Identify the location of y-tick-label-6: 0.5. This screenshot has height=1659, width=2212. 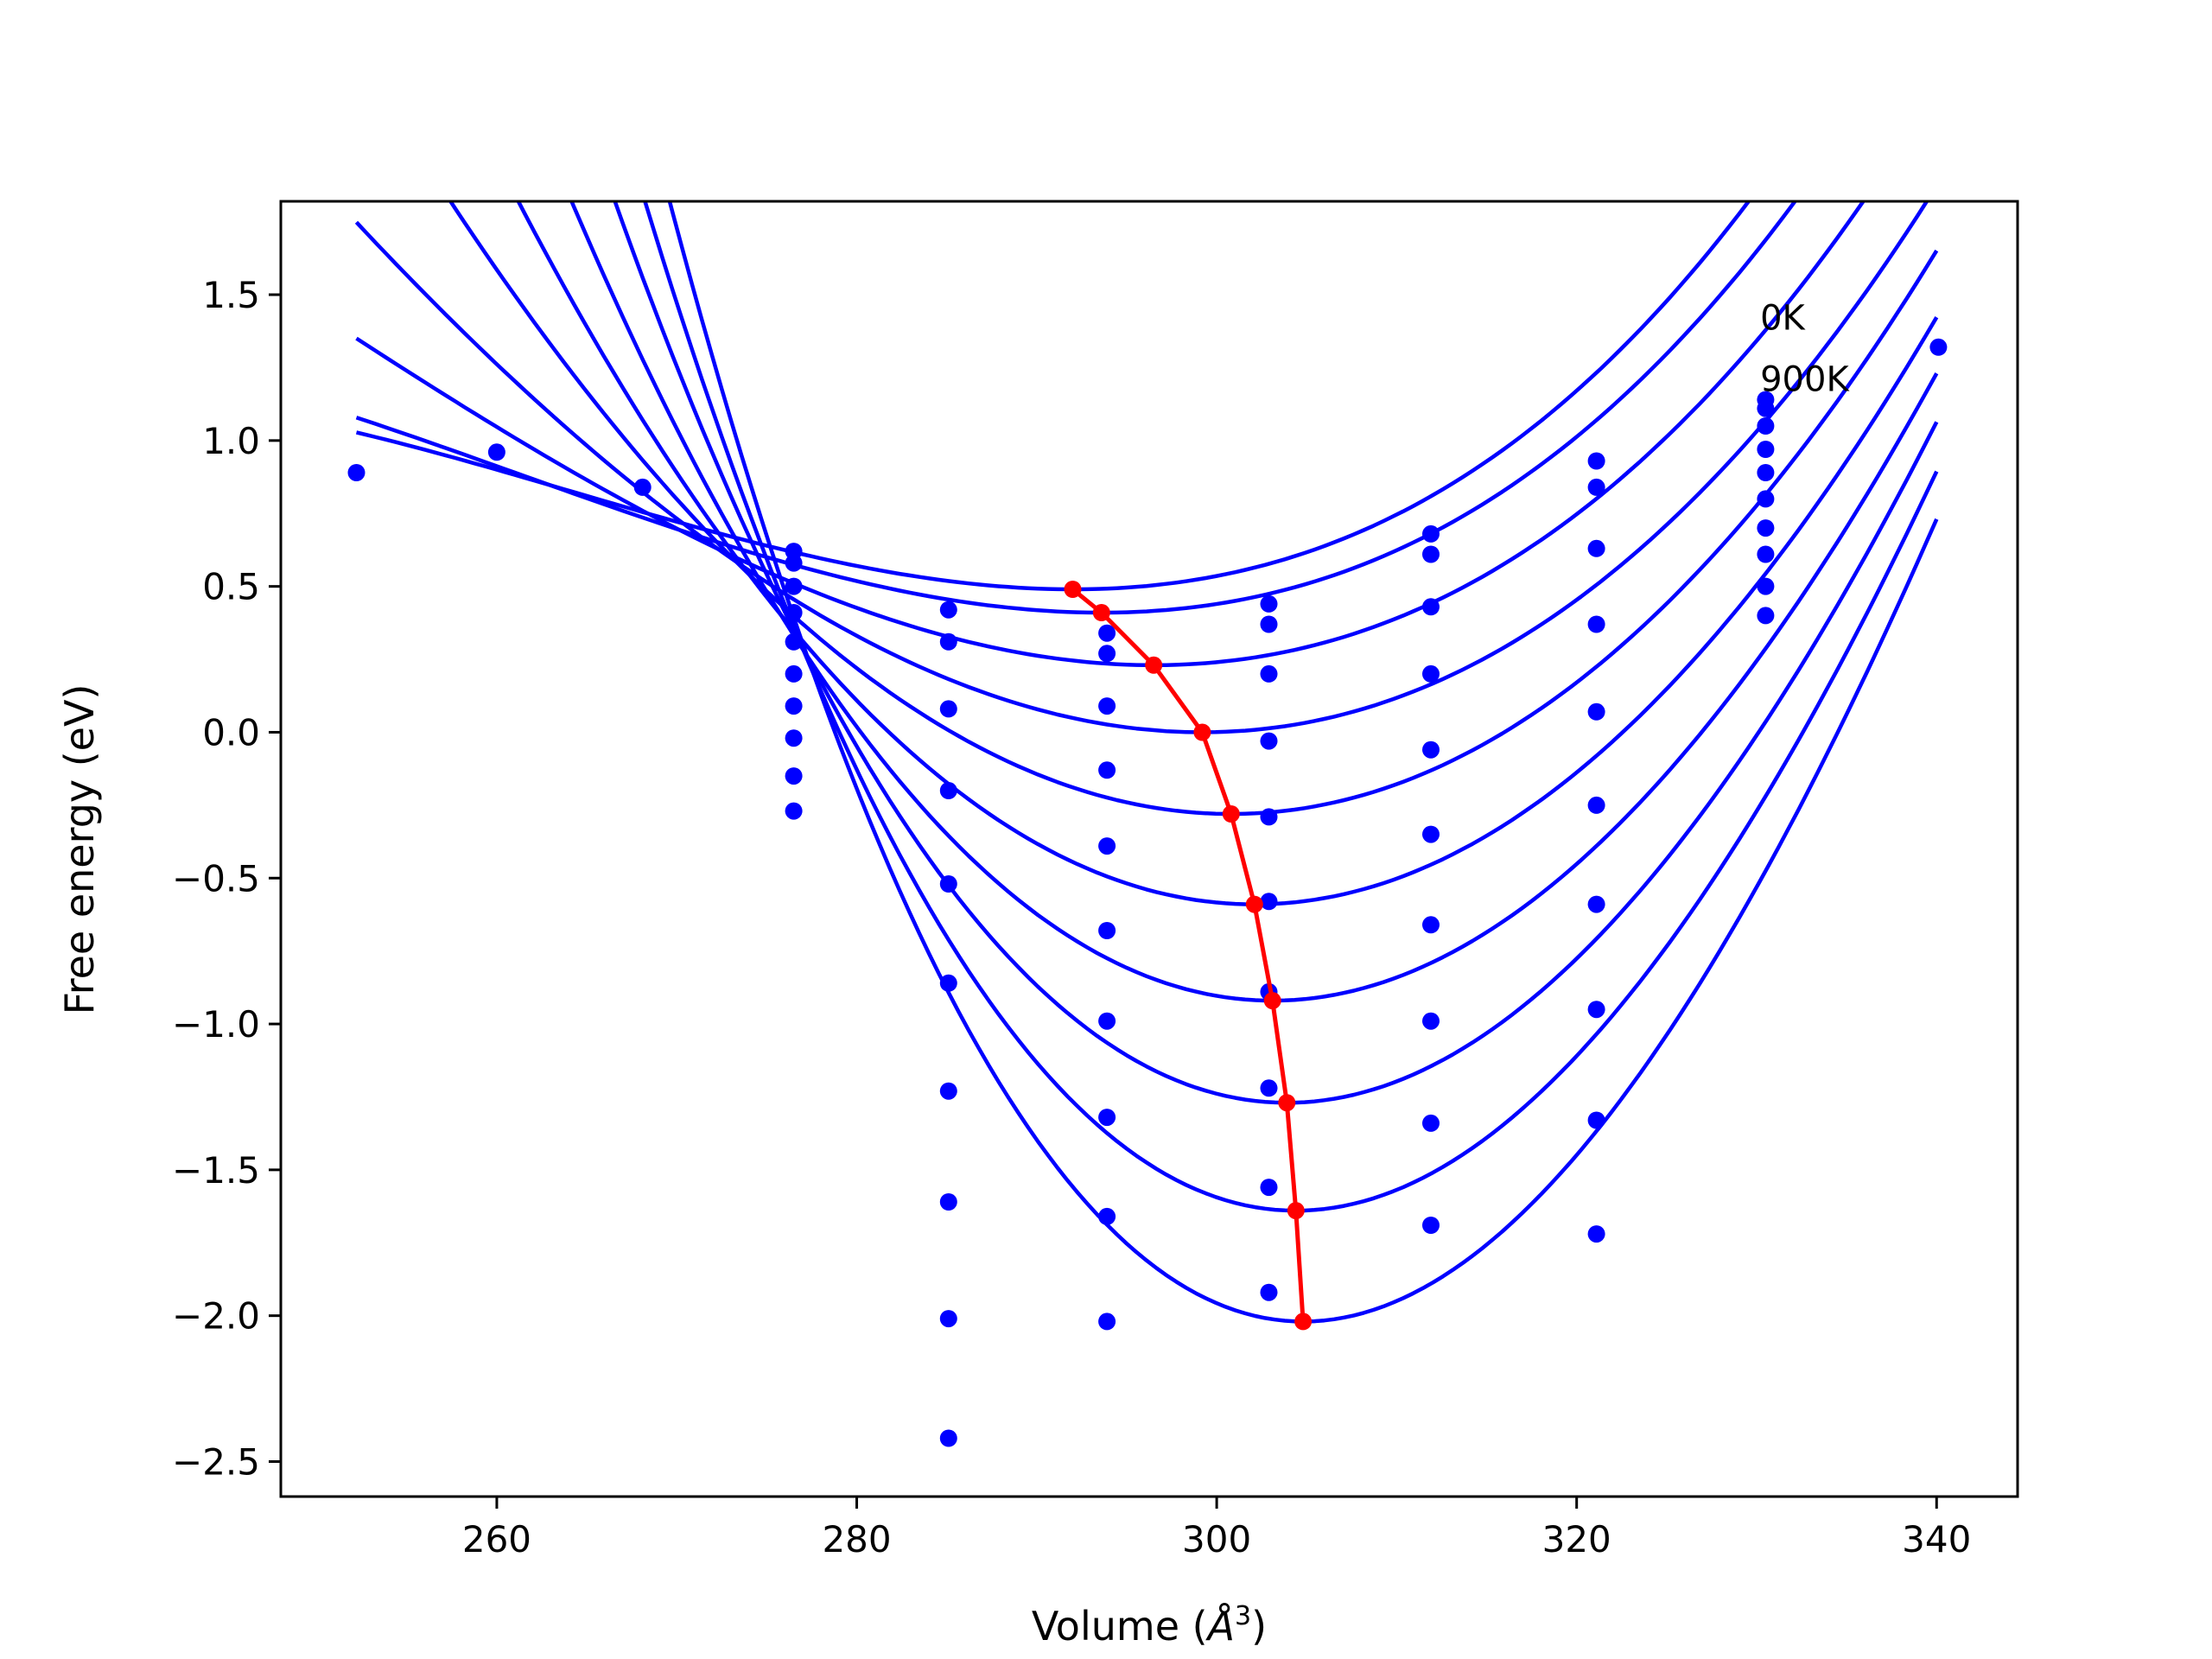
(231, 587).